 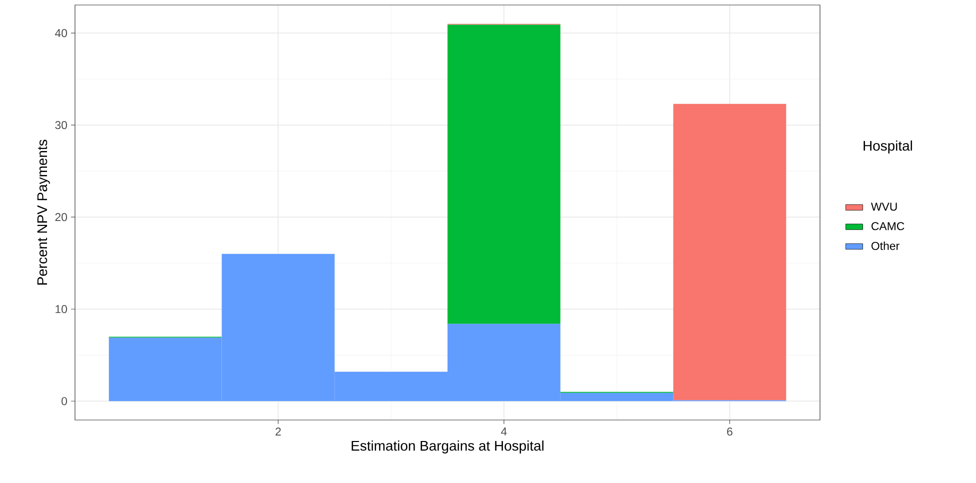 What do you see at coordinates (65, 401) in the screenshot?
I see `y-tick-label: 0` at bounding box center [65, 401].